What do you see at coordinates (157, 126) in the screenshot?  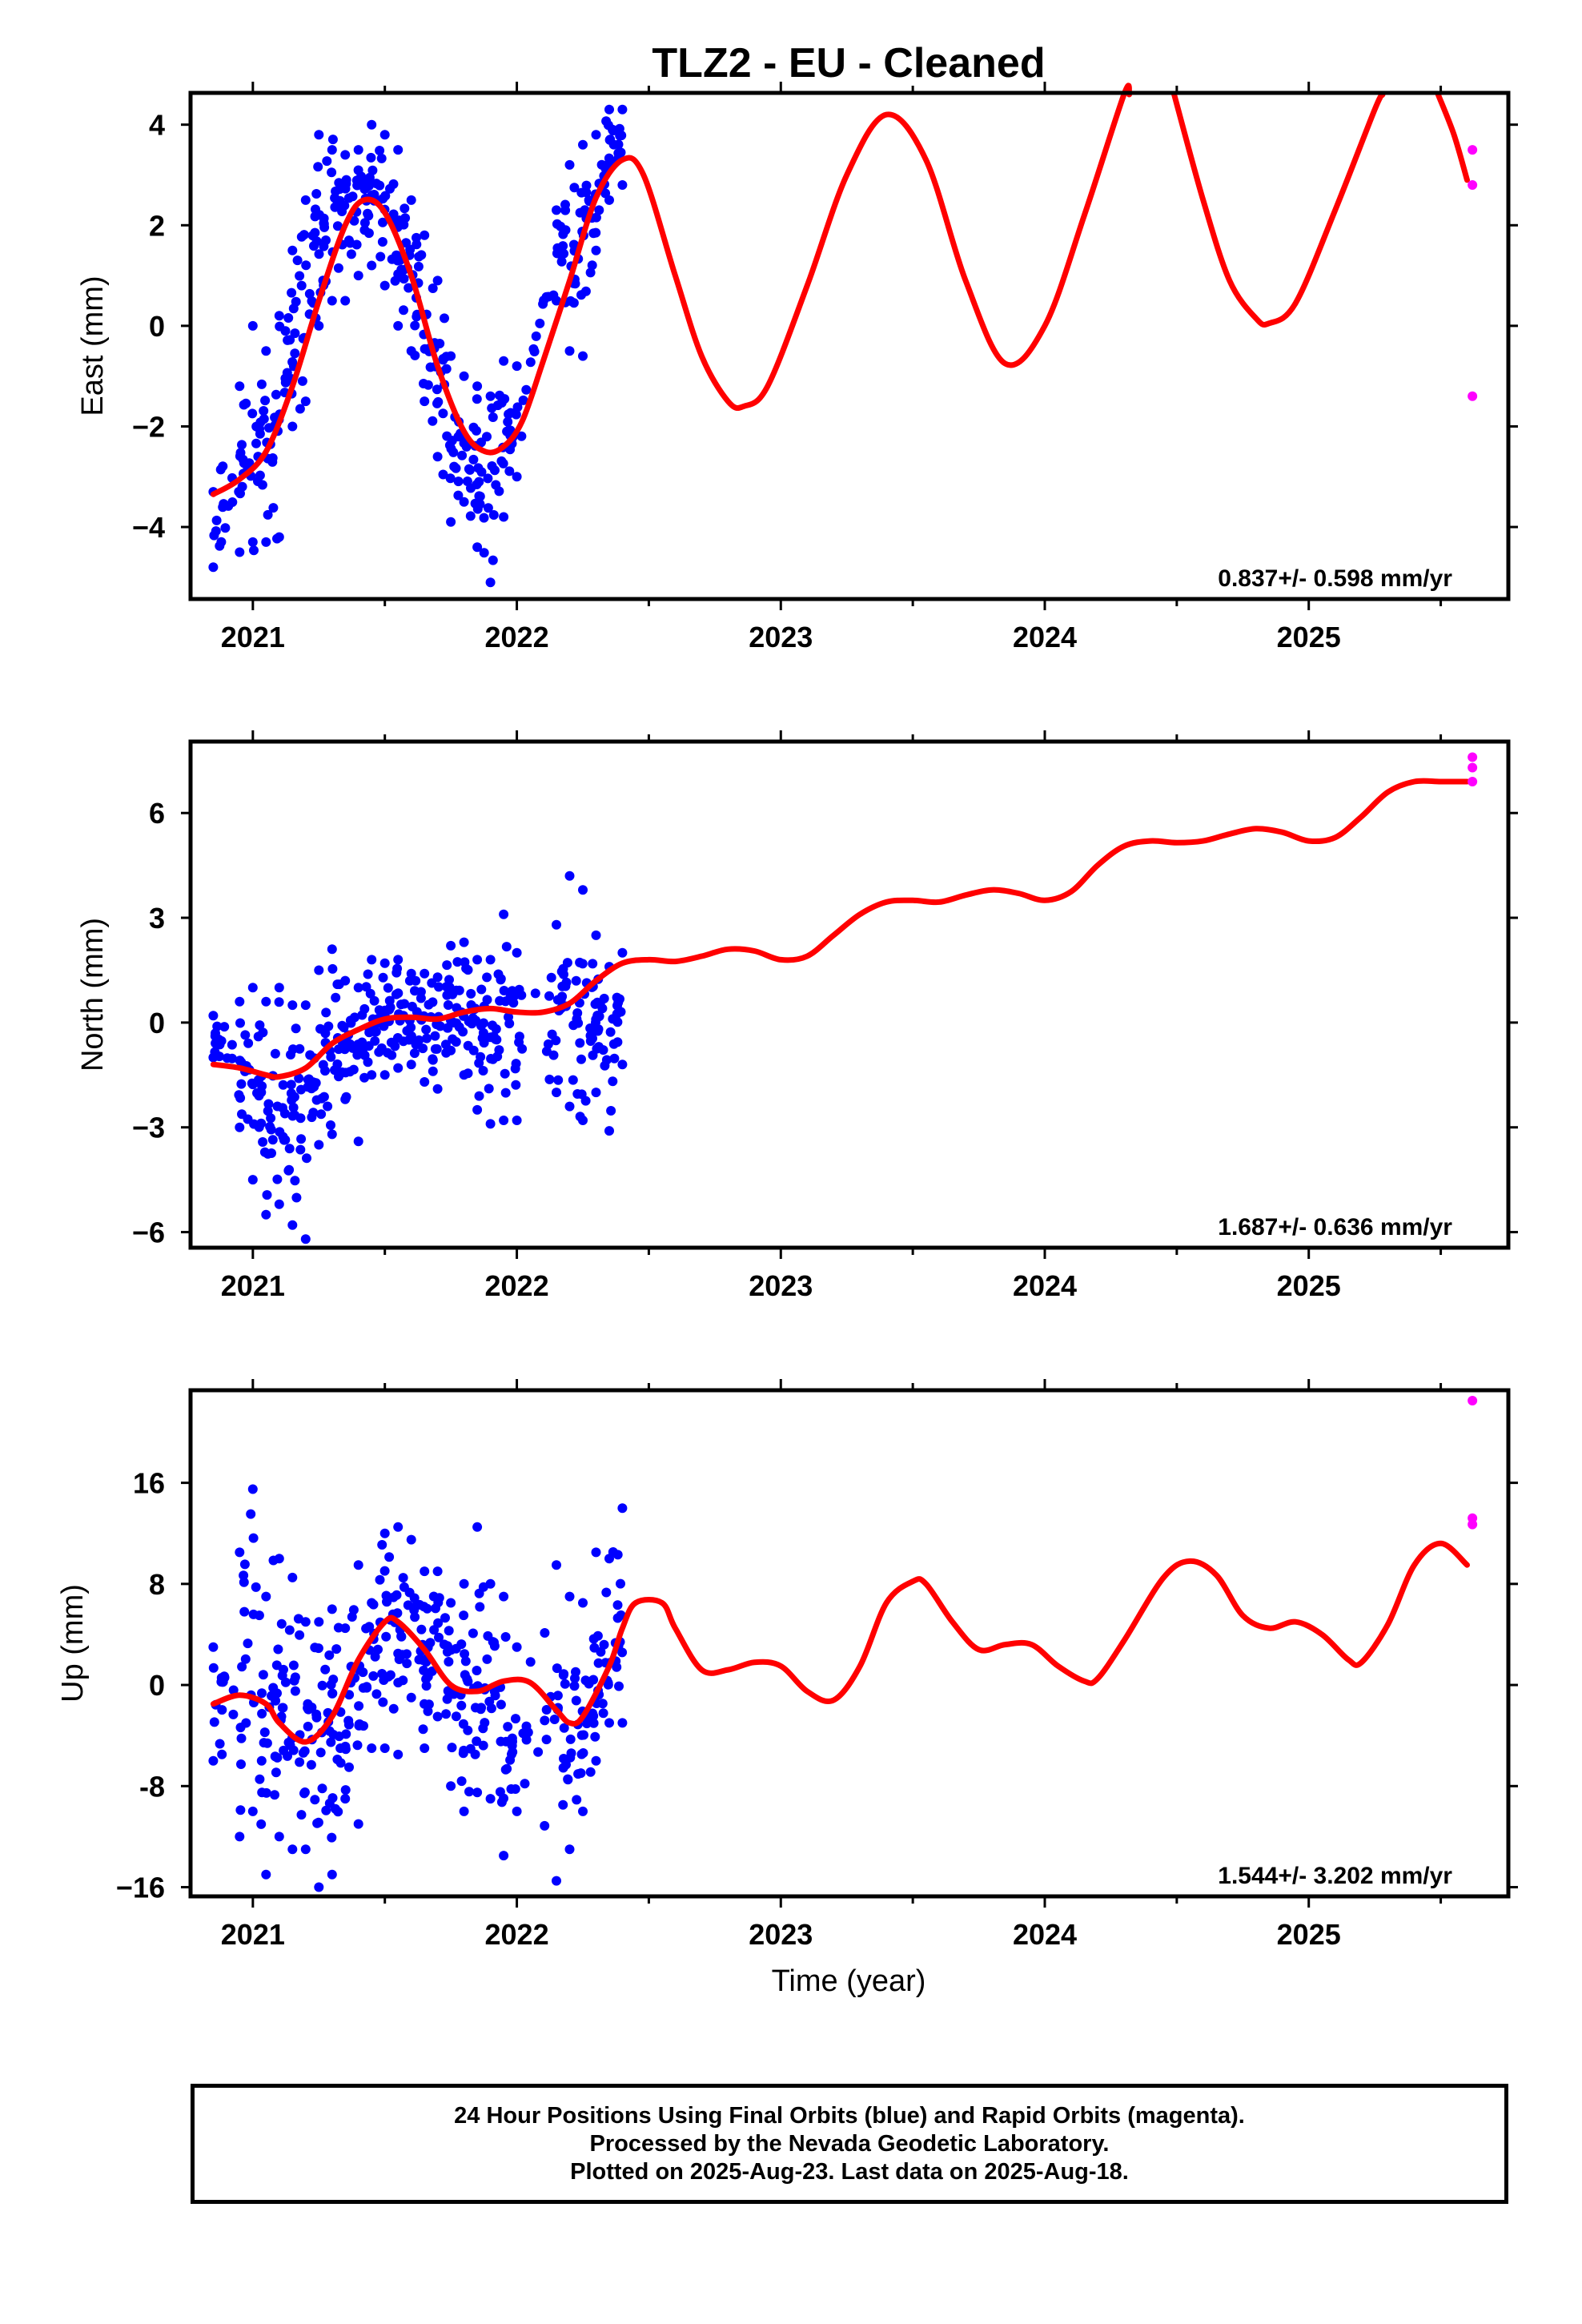 I see `east-y-tick-label: 4` at bounding box center [157, 126].